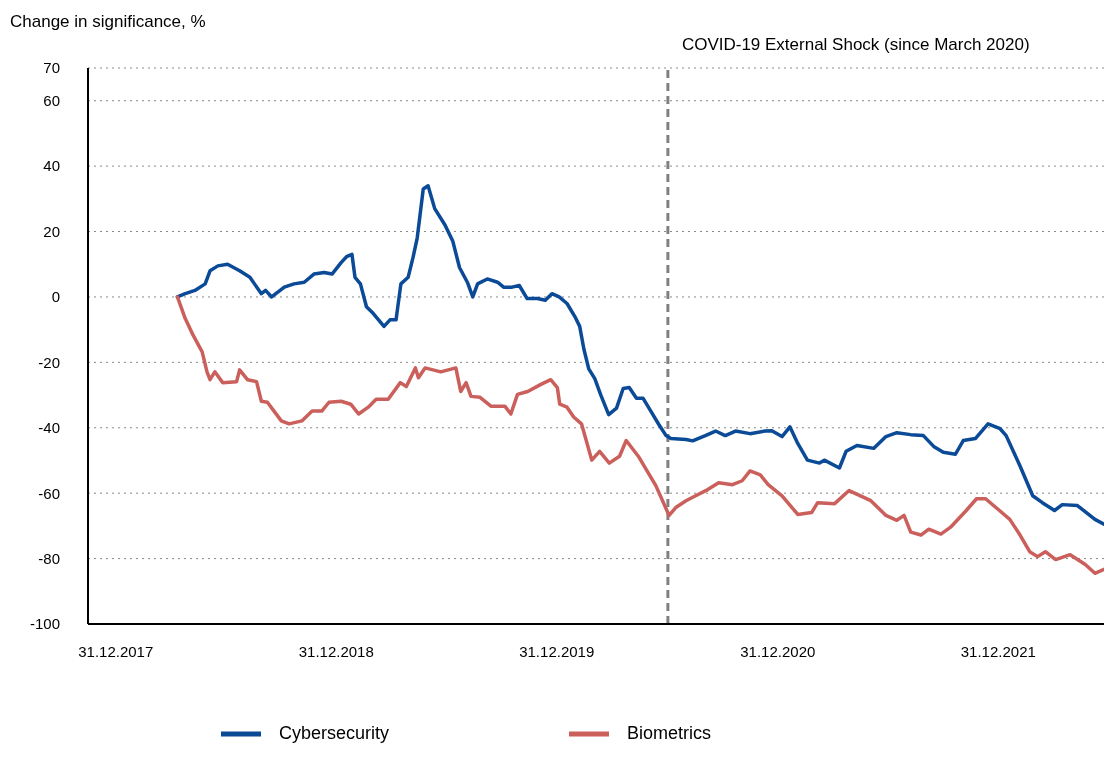 Image resolution: width=1112 pixels, height=772 pixels. I want to click on x-tick-label: 31.12.2021, so click(998, 651).